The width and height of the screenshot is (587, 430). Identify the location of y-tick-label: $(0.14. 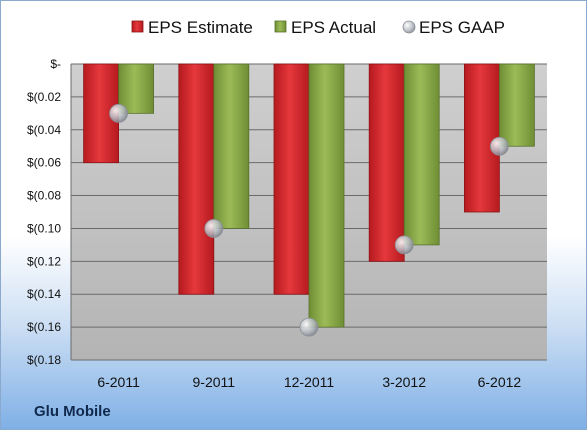
(44, 294).